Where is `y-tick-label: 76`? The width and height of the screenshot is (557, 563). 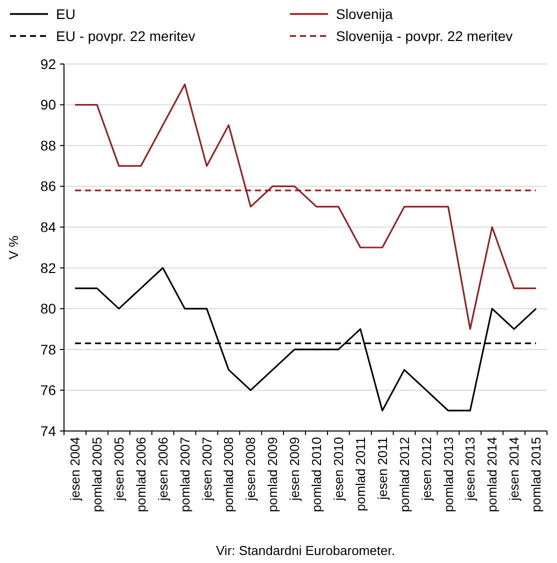
y-tick-label: 76 is located at coordinates (48, 390).